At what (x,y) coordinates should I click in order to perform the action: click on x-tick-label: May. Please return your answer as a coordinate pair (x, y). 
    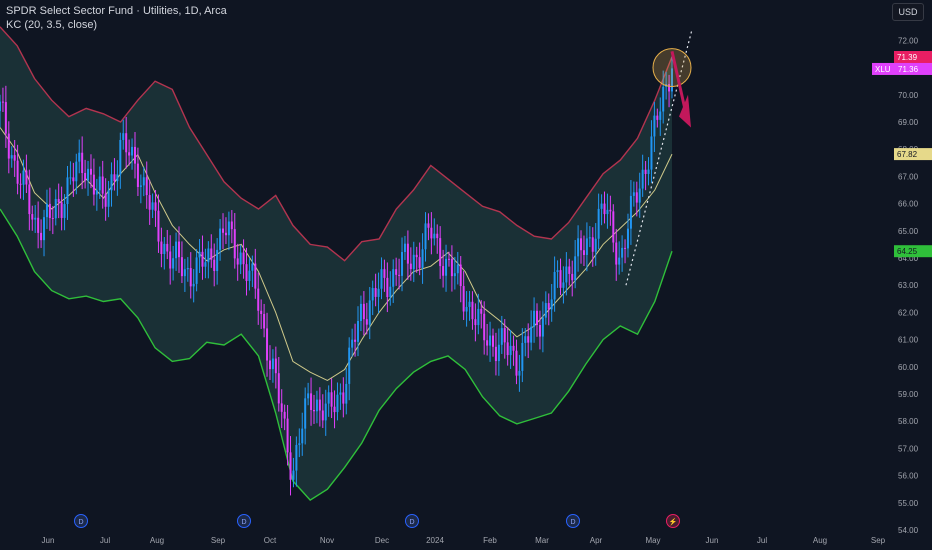
    Looking at the image, I should click on (652, 540).